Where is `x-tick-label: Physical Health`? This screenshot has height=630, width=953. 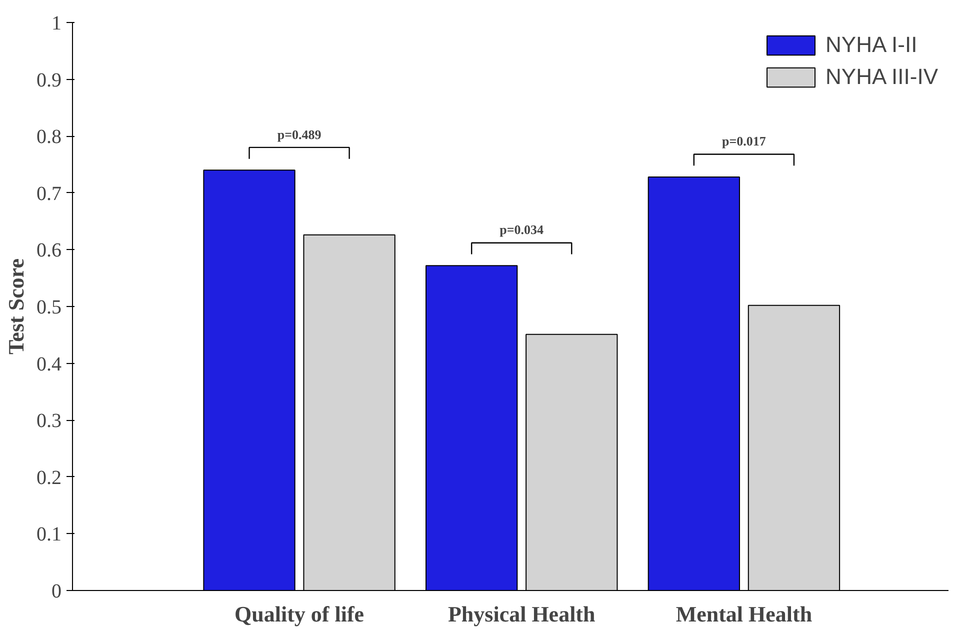
x-tick-label: Physical Health is located at coordinates (522, 614).